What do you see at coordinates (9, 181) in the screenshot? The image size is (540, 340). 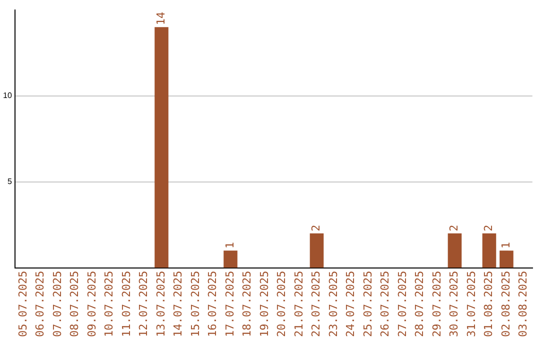 I see `y-tick-label: 5` at bounding box center [9, 181].